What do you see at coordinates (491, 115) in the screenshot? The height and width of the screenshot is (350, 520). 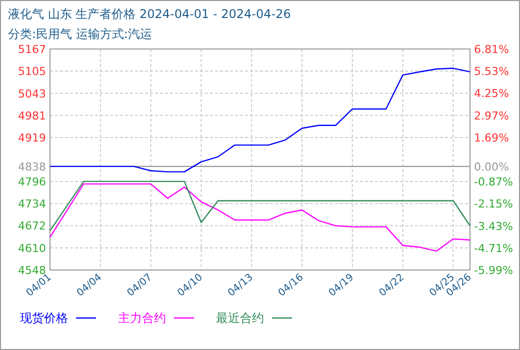 I see `y2-tick-label: 2.97%` at bounding box center [491, 115].